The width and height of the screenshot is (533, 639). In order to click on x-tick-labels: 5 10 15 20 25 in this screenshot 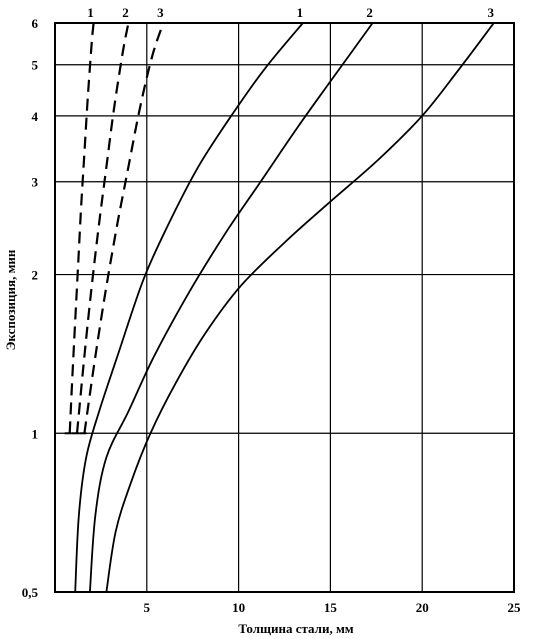, I will do `click(332, 607)`.